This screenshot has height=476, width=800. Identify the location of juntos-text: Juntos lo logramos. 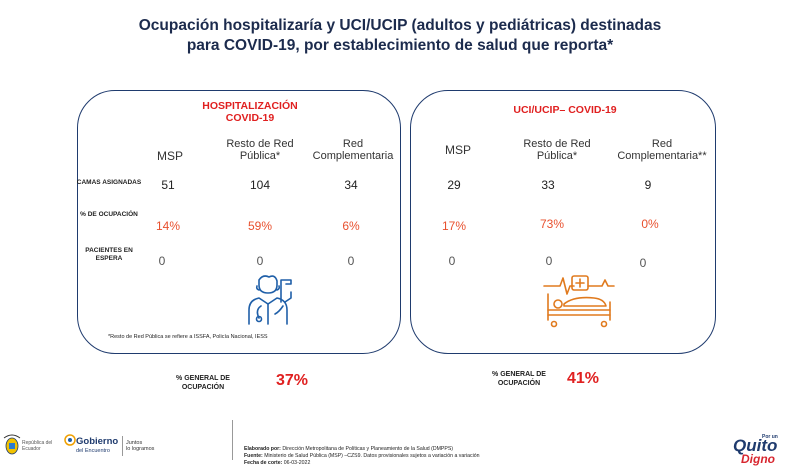
(140, 446).